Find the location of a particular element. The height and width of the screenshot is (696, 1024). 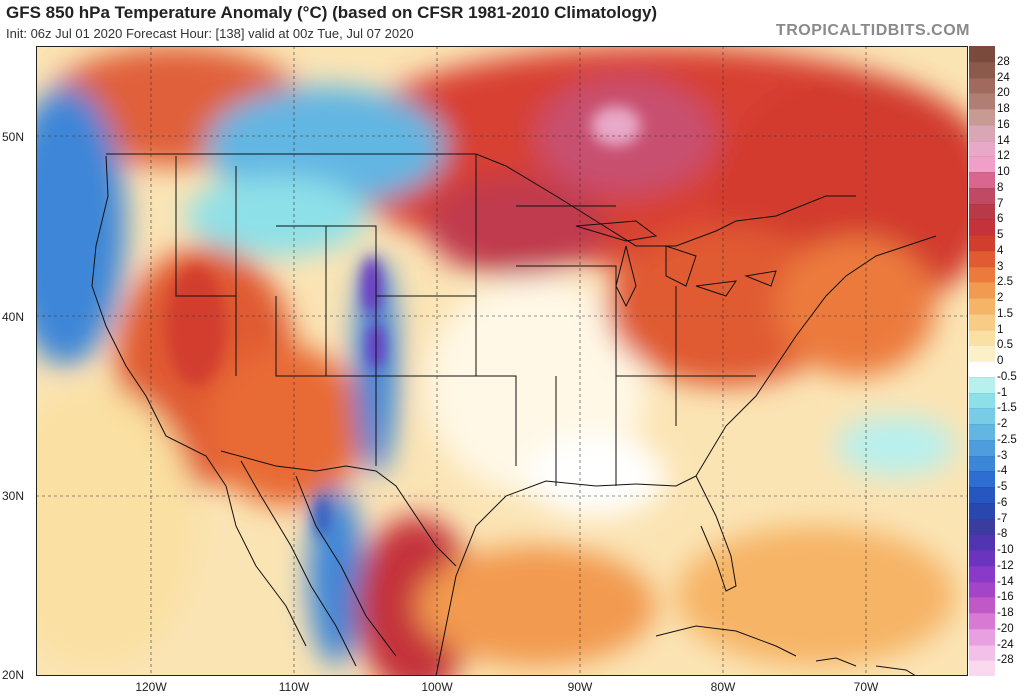

legend-label: 0.5 is located at coordinates (1005, 345).